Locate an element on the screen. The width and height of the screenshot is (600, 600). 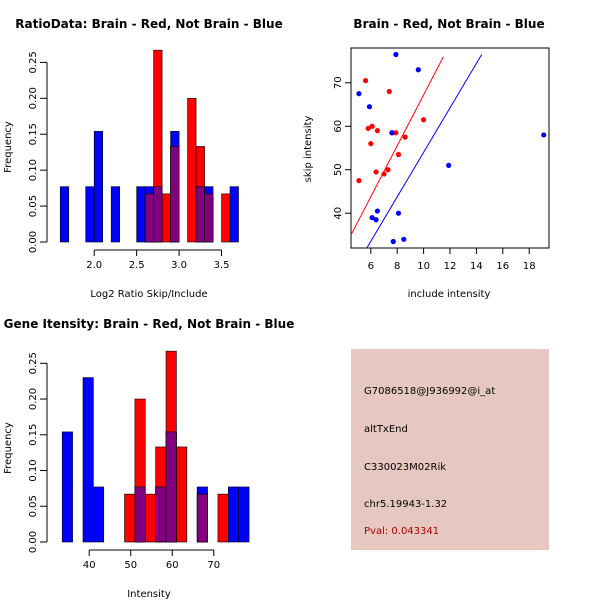
y-tick-label: 60 is located at coordinates (338, 126).